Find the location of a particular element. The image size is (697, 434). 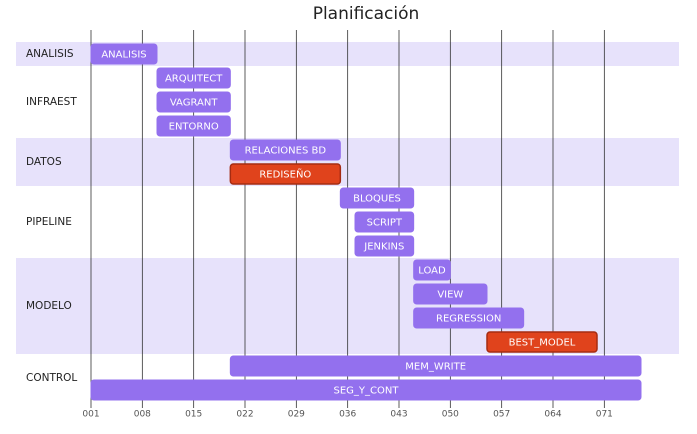

task-label: RELACIONES BD is located at coordinates (286, 151).